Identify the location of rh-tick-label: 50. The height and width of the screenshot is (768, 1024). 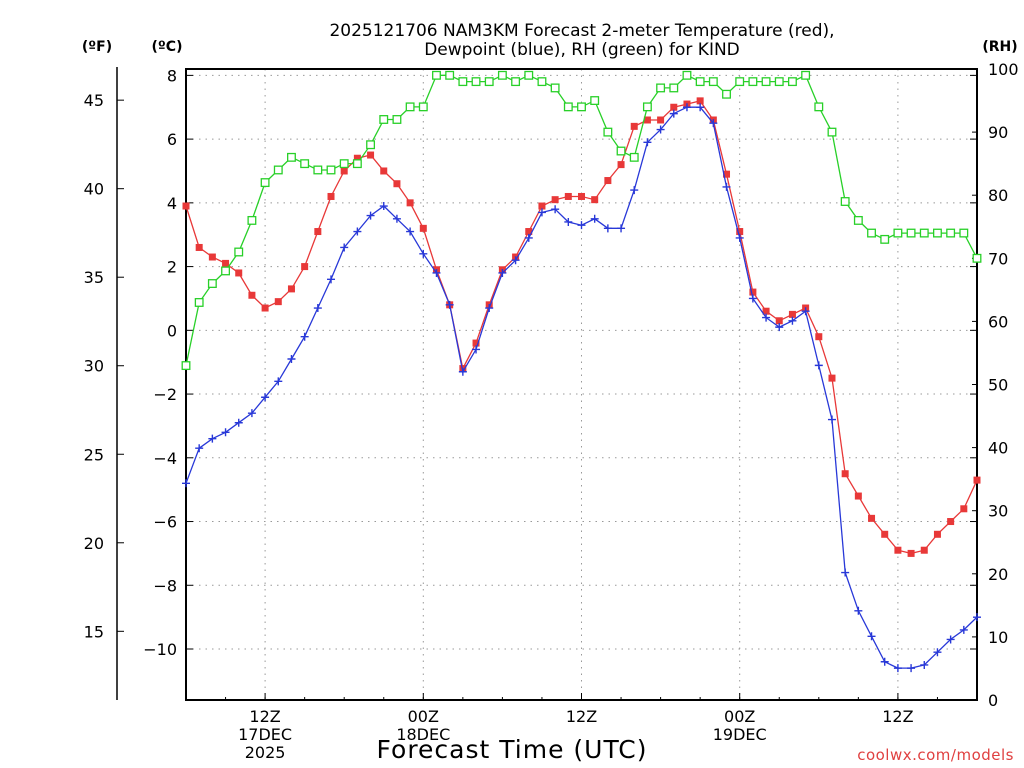
(998, 385).